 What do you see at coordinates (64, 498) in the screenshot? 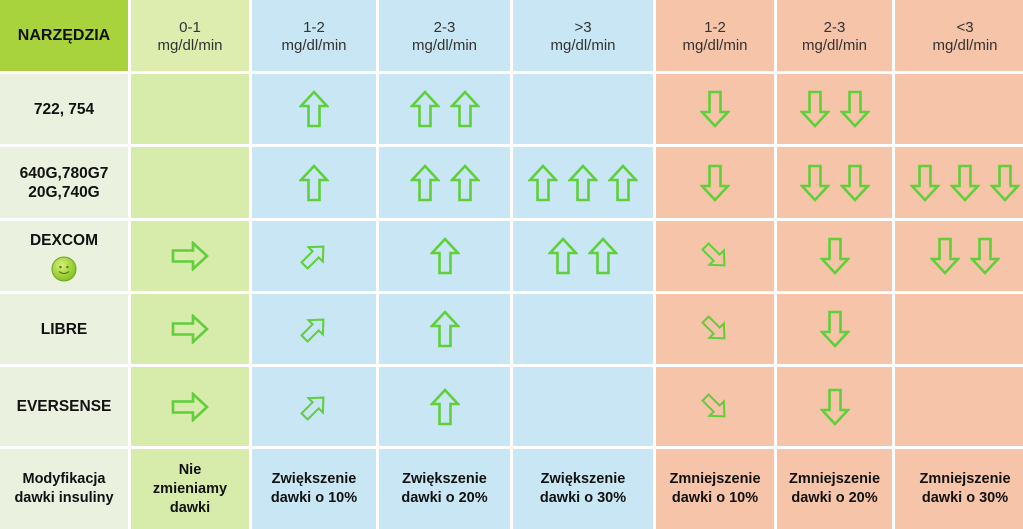
I see `footer-label-line: dawki insuliny` at bounding box center [64, 498].